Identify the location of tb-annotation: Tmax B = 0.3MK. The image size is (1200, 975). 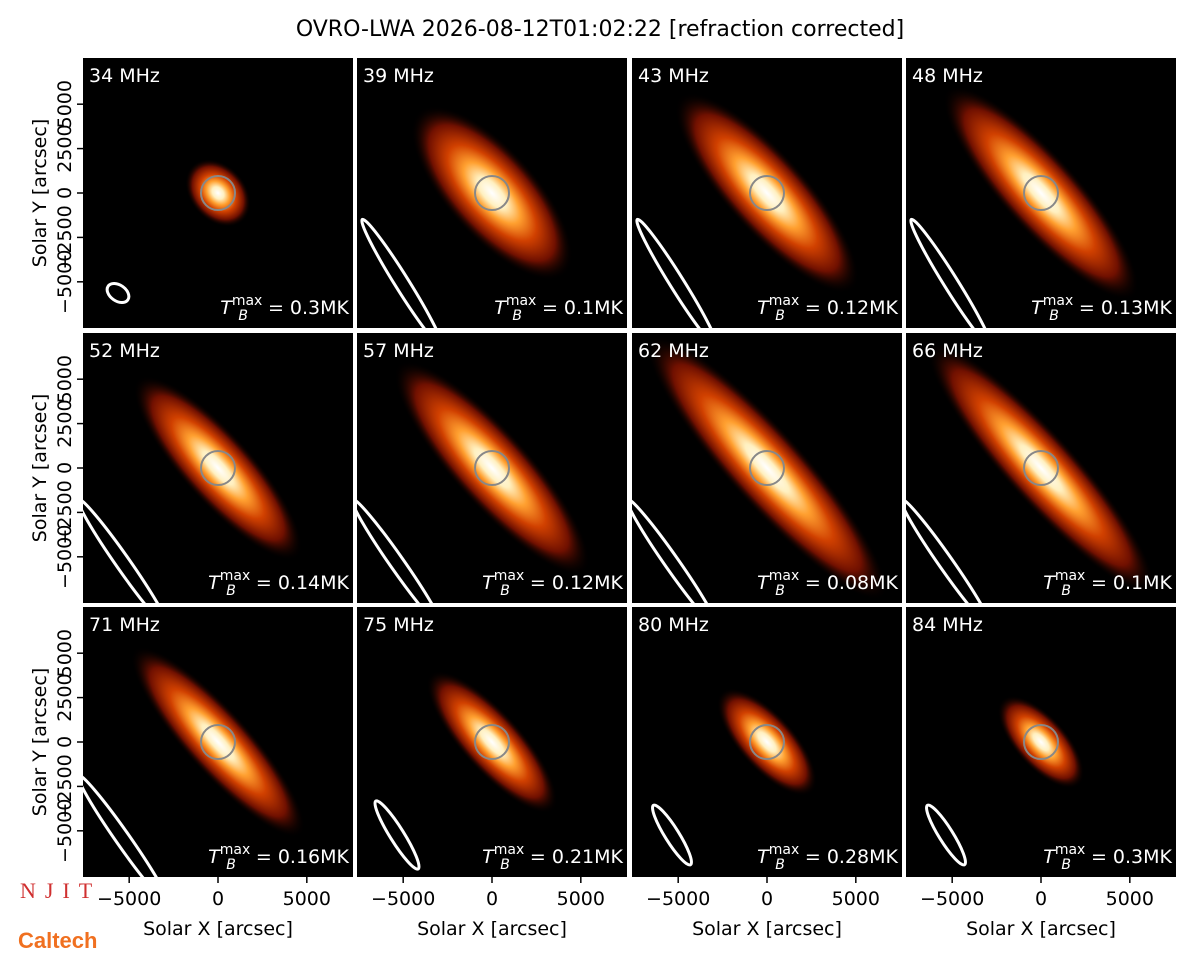
(1107, 857).